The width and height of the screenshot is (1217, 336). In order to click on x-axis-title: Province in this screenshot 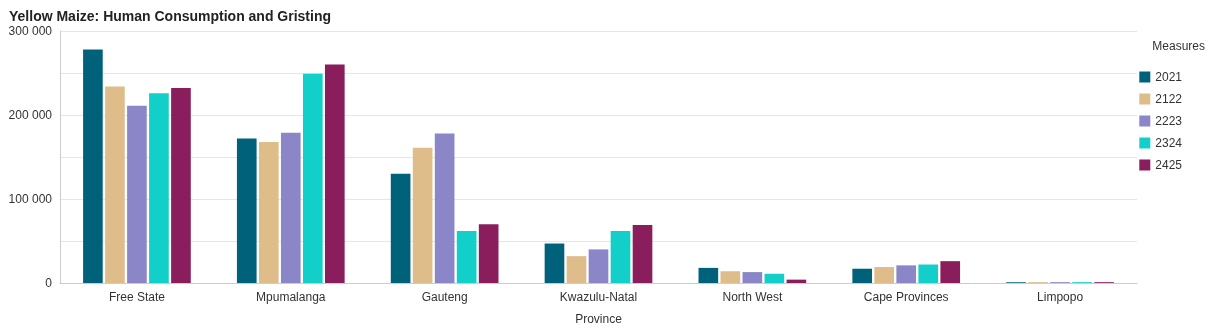, I will do `click(599, 319)`.